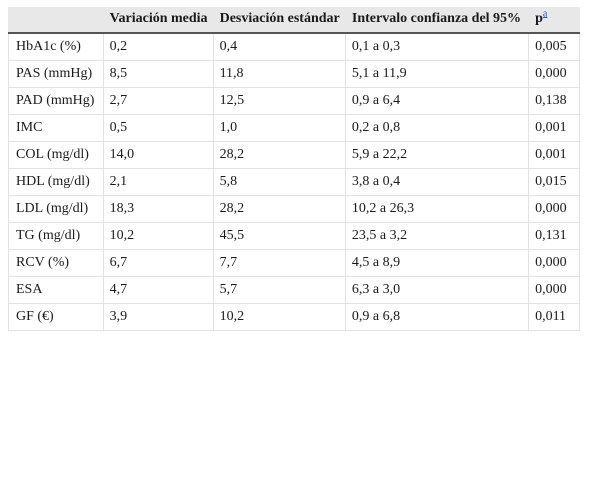  What do you see at coordinates (437, 155) in the screenshot?
I see `cell-confidence-interval: 5,9 a 22,2` at bounding box center [437, 155].